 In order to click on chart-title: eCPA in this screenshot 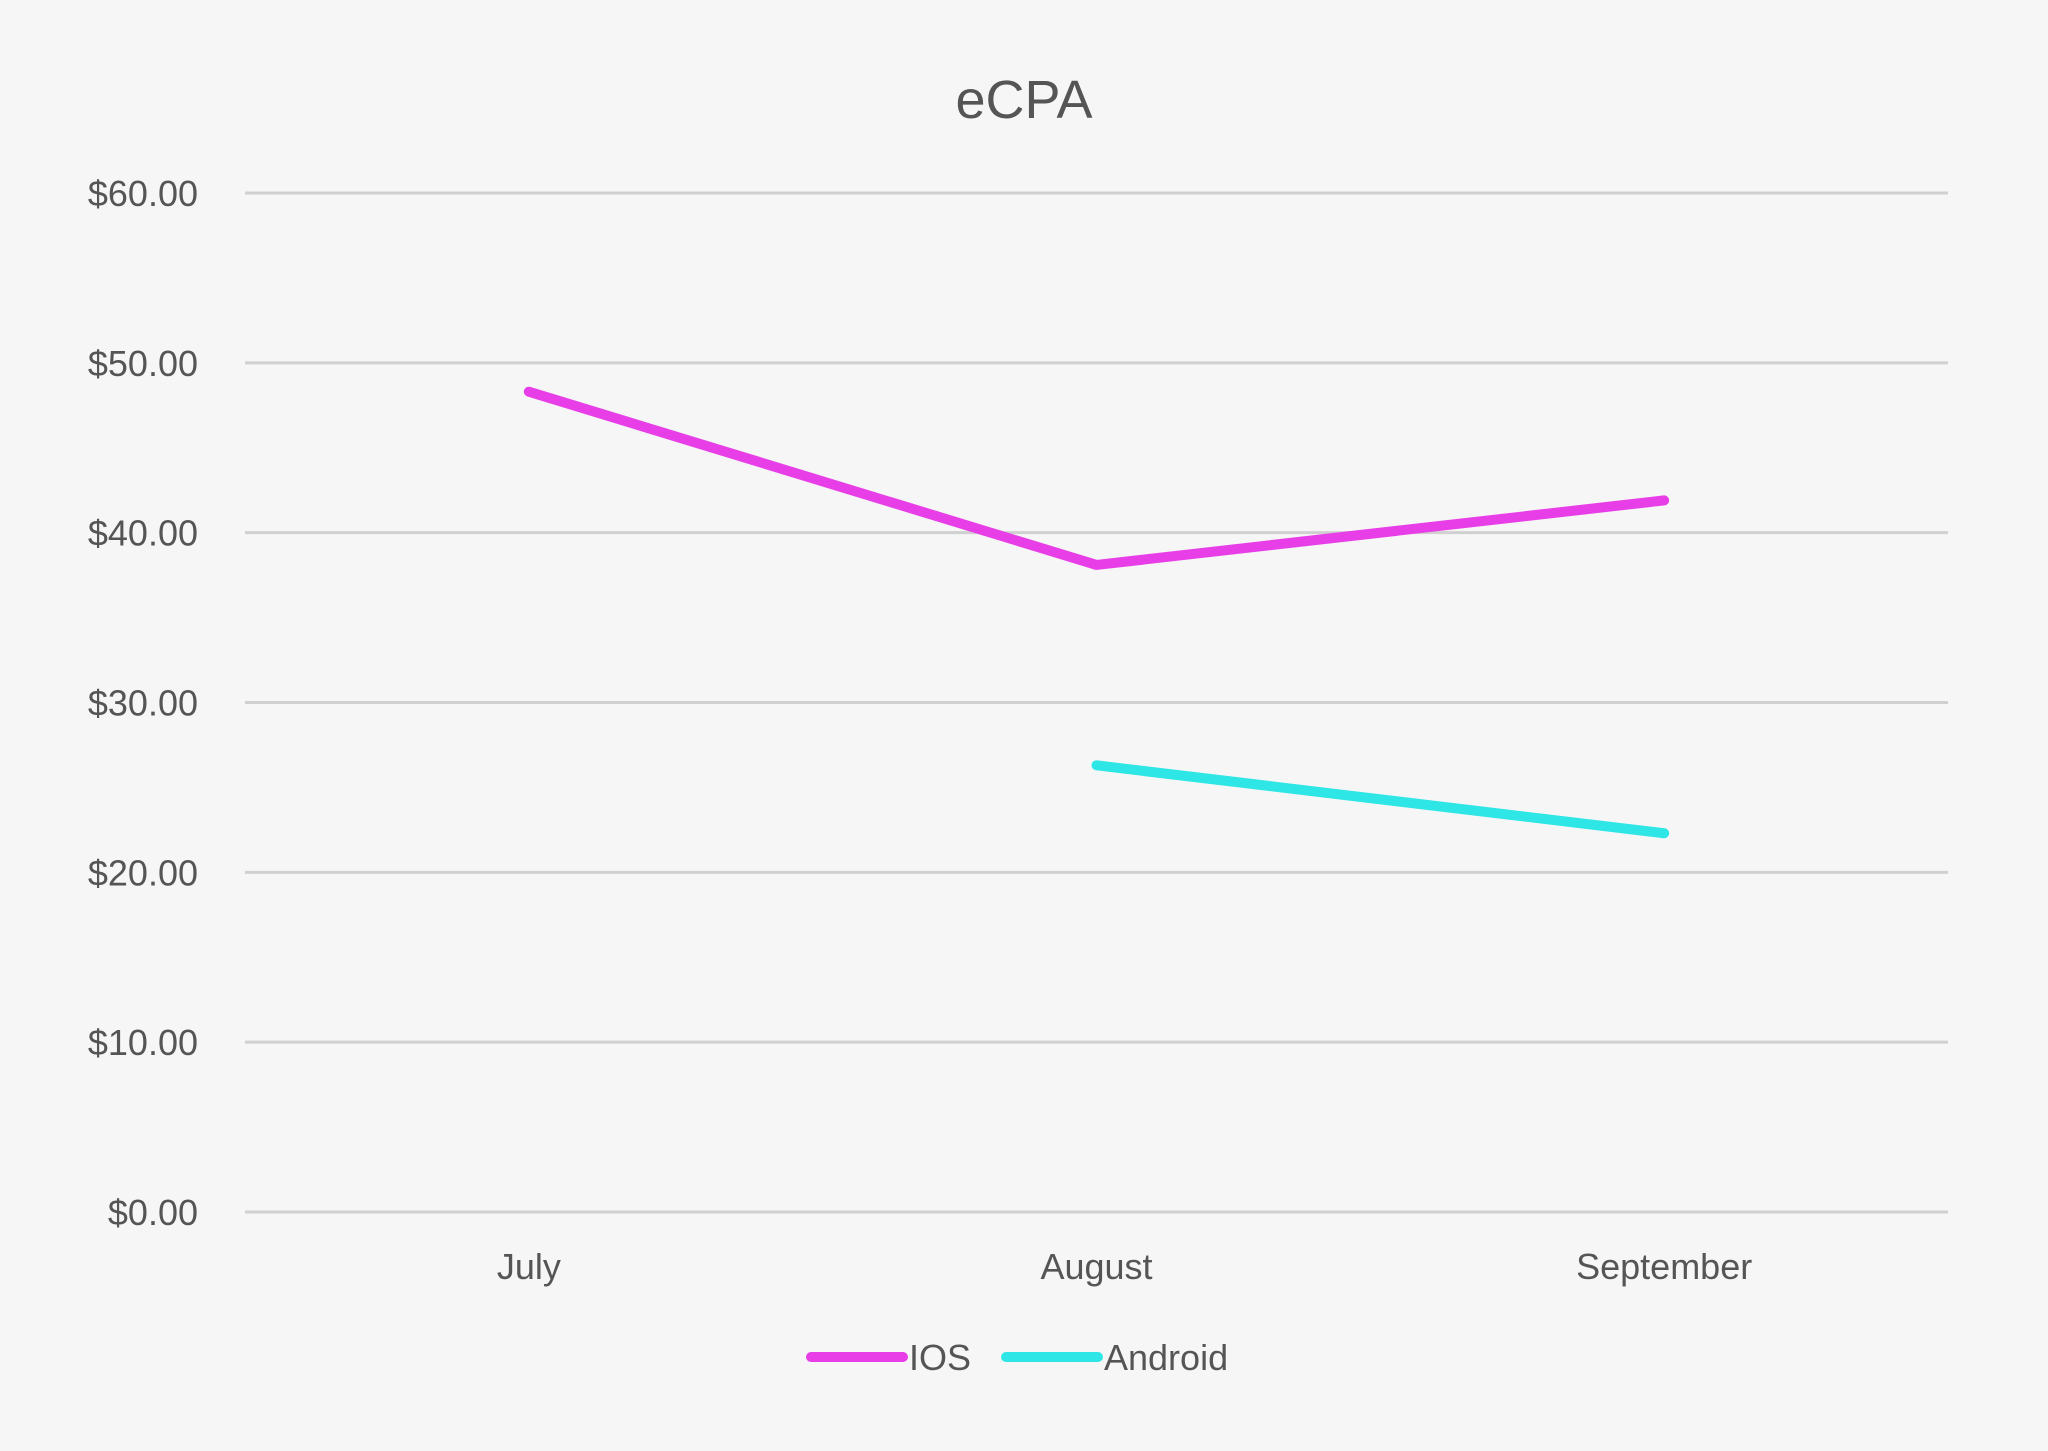, I will do `click(1023, 100)`.